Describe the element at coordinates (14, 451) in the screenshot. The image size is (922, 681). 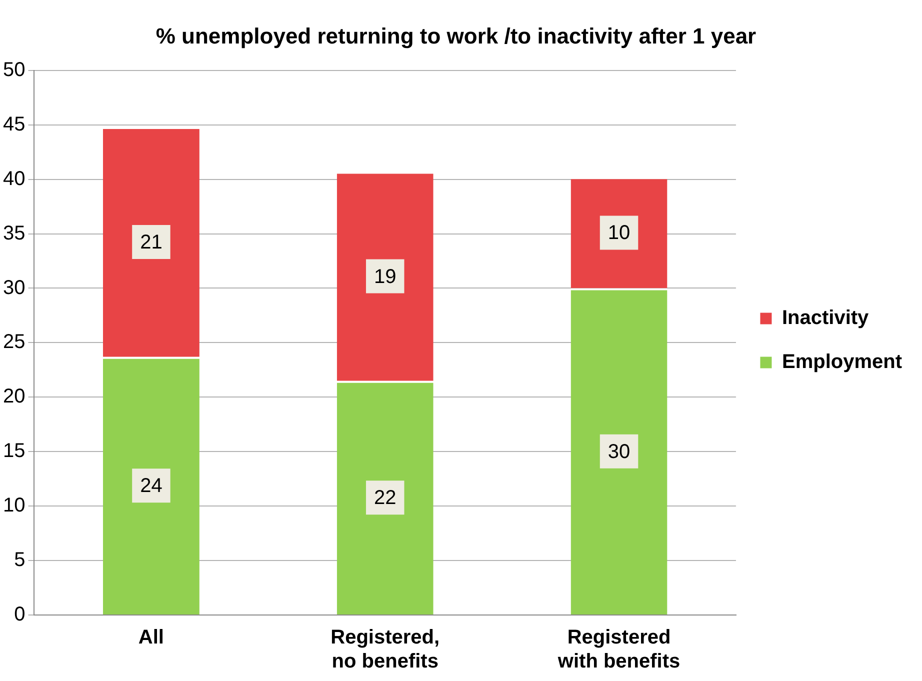
I see `y-tick-label: 15` at that location.